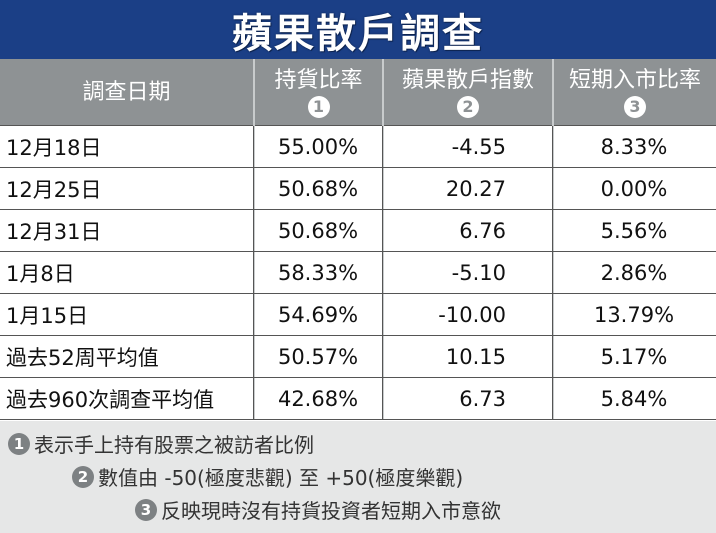  What do you see at coordinates (448, 272) in the screenshot?
I see `cell-retail-index: -5.10` at bounding box center [448, 272].